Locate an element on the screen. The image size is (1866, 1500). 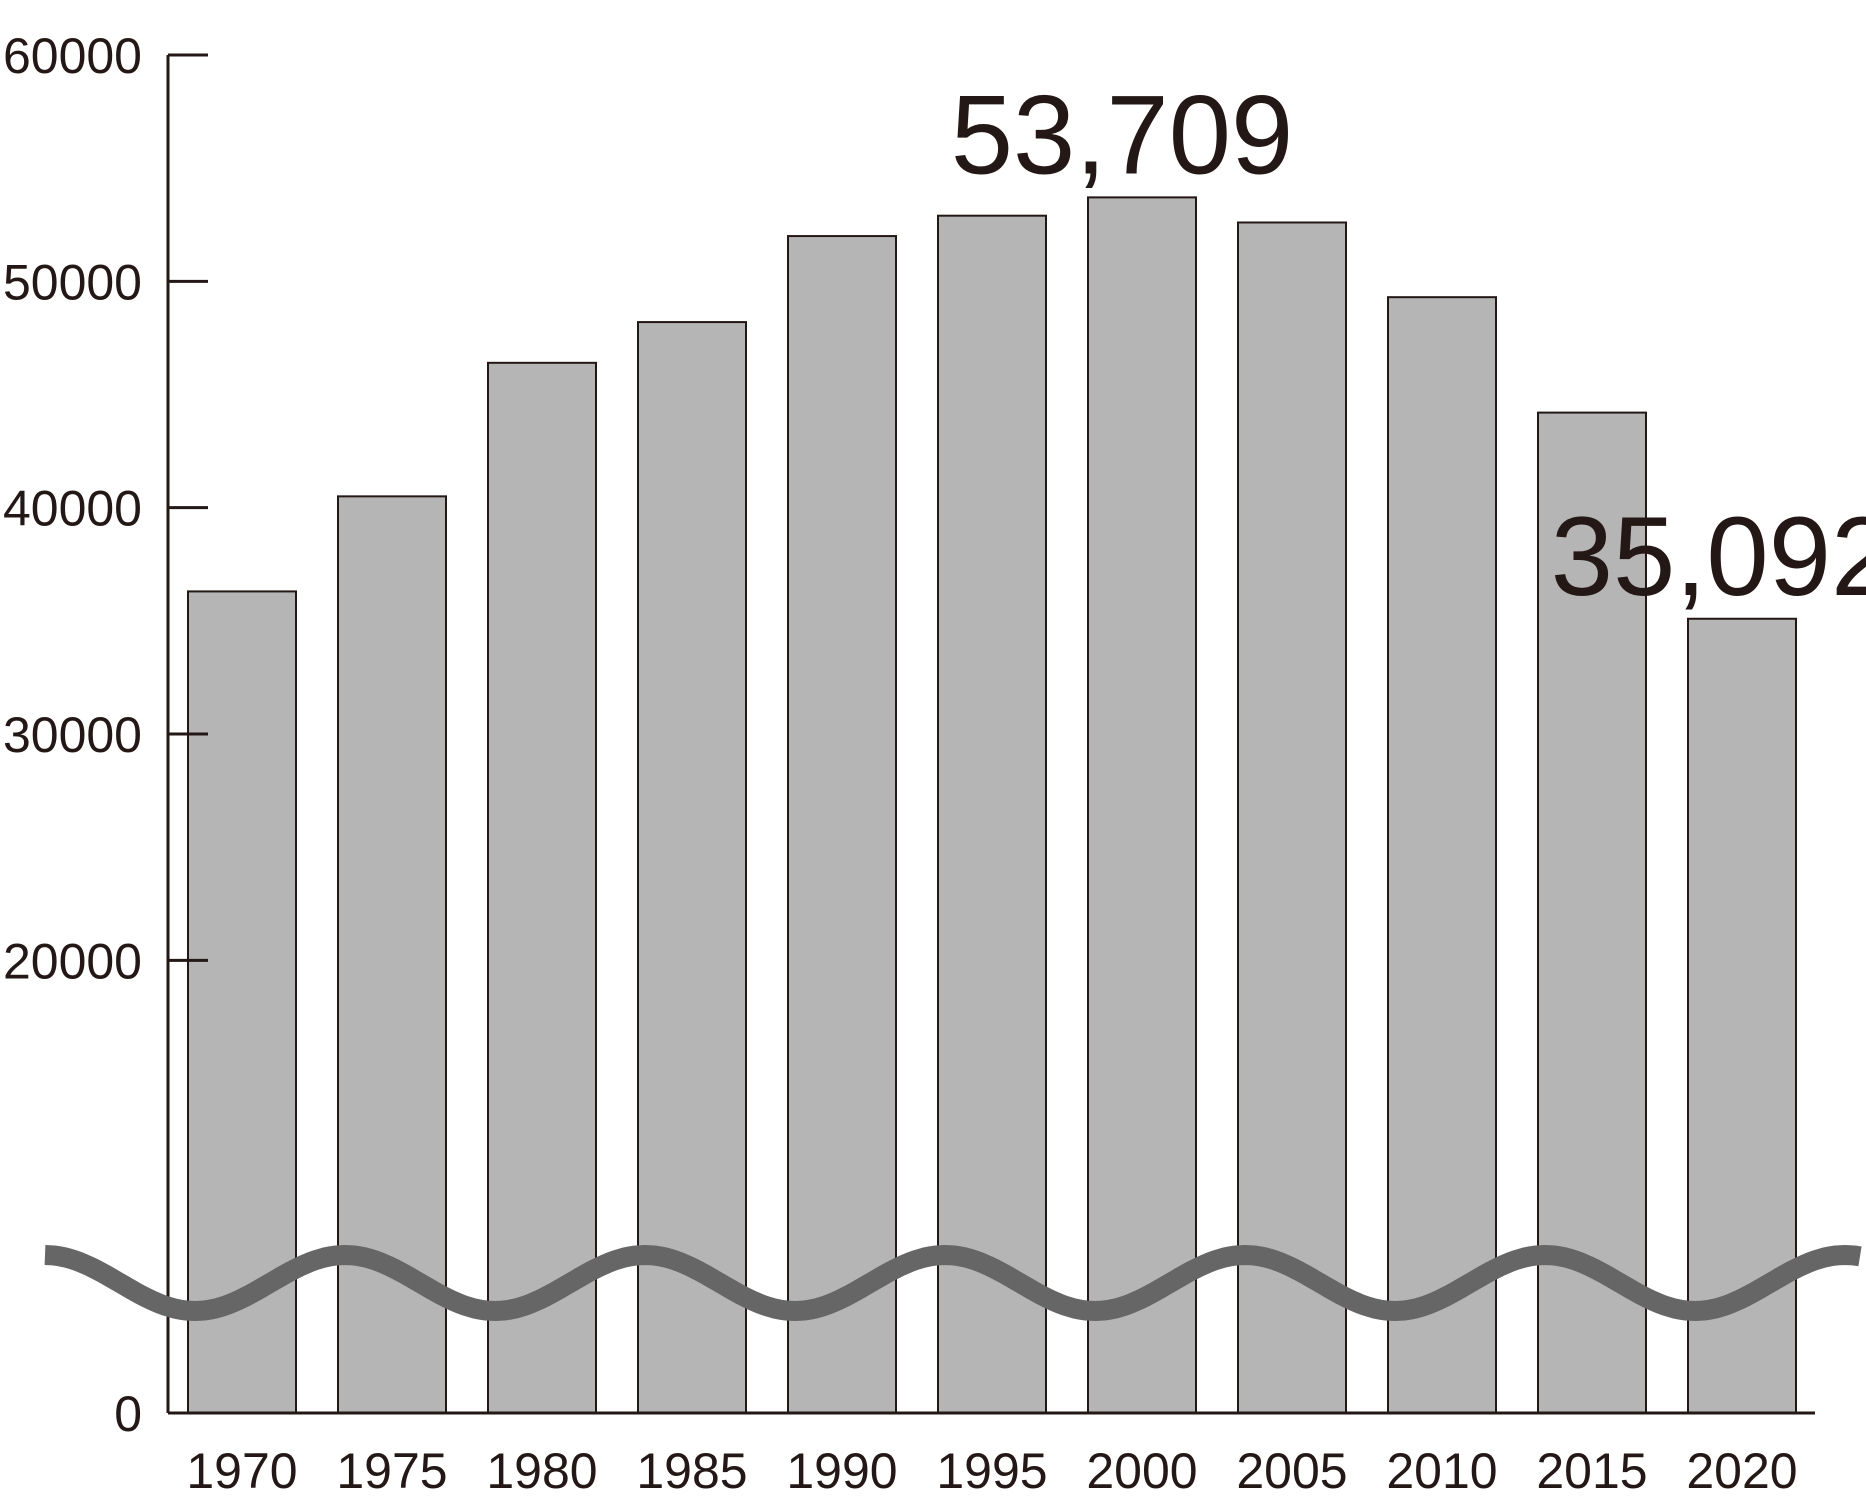
y-tick-label-40000: 40000 is located at coordinates (72, 509).